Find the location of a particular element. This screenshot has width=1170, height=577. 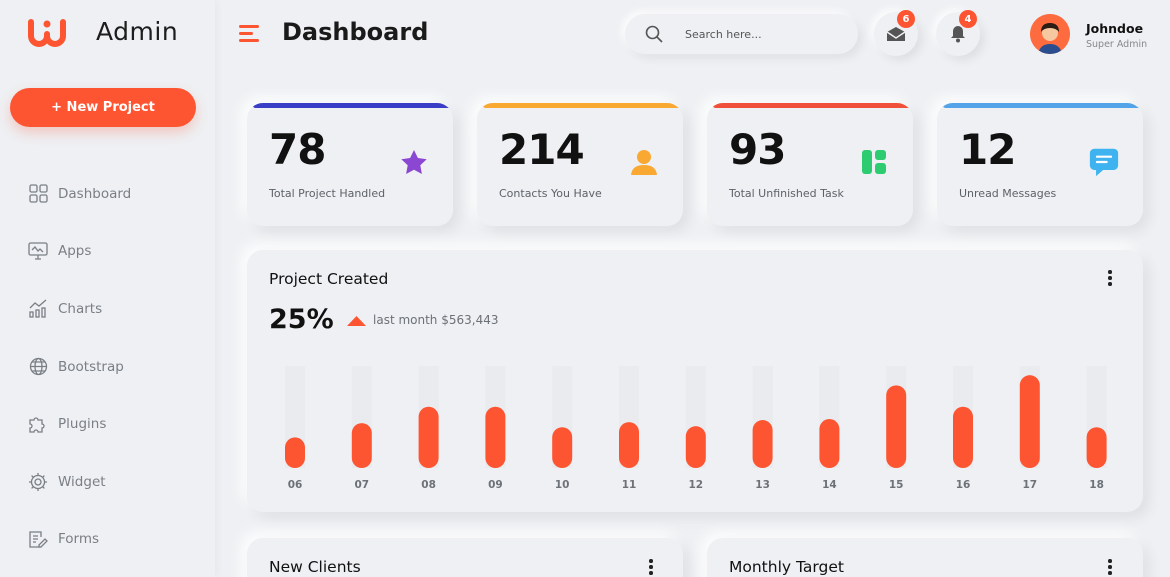

trend-up-icon is located at coordinates (356, 321).